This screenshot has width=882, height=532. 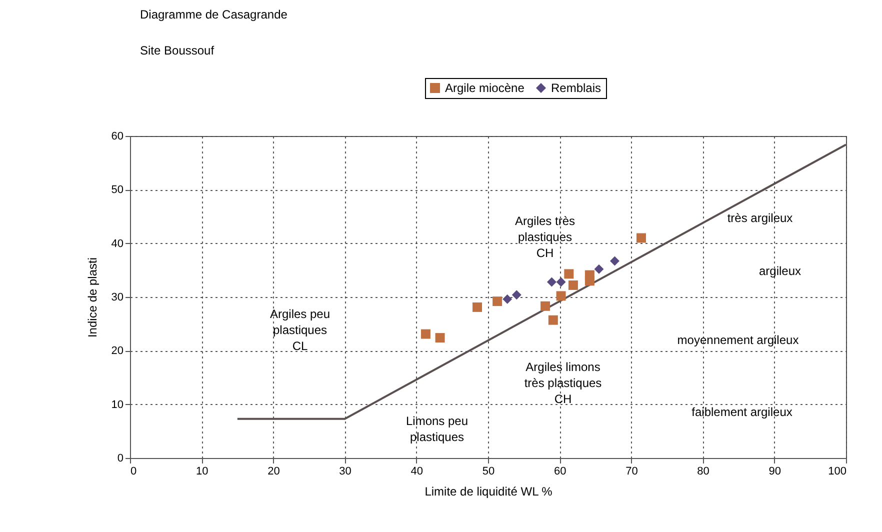 What do you see at coordinates (117, 404) in the screenshot?
I see `y-tick-label: 10` at bounding box center [117, 404].